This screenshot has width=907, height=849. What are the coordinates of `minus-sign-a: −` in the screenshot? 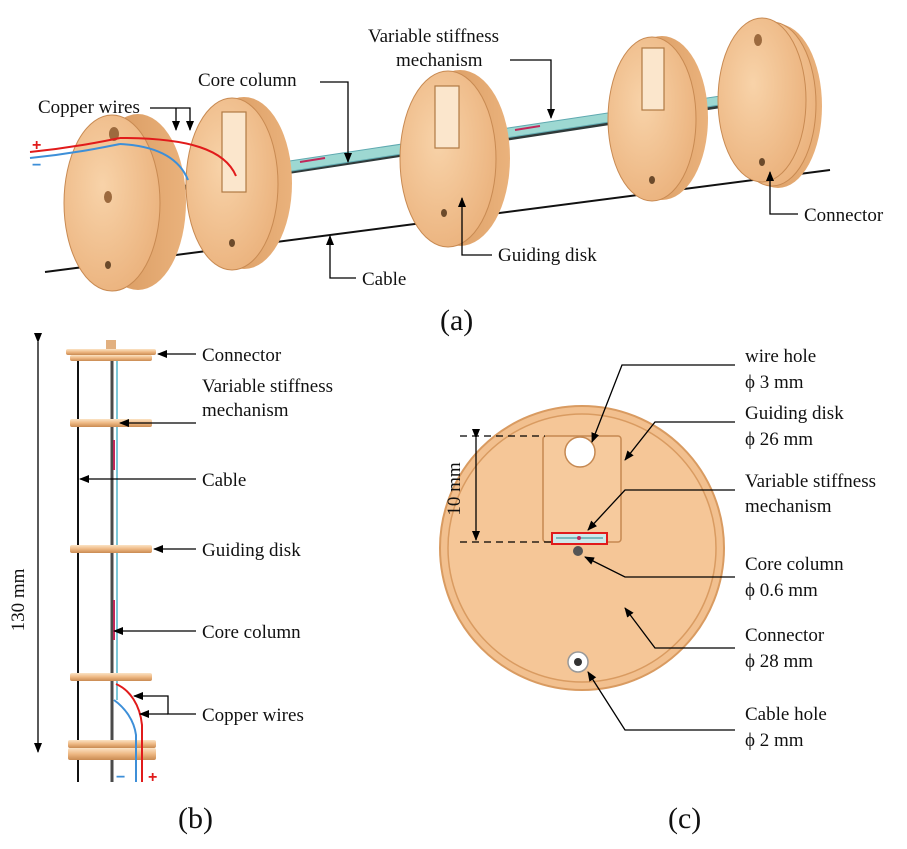 It's located at (36, 165).